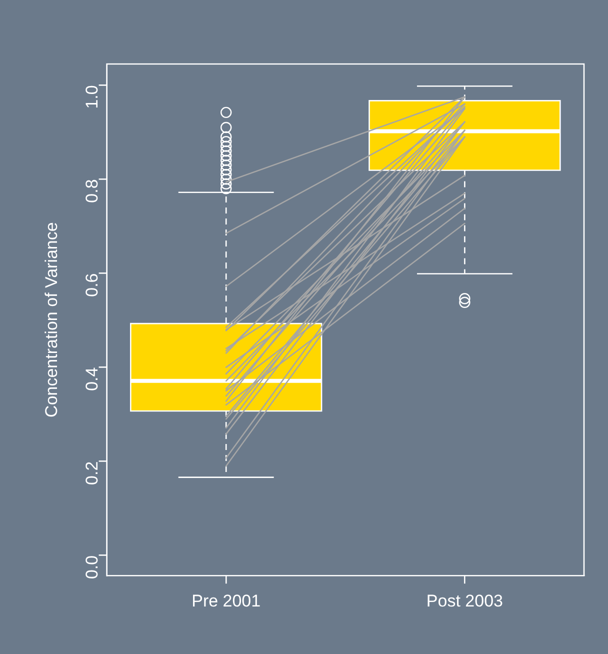 The image size is (608, 654). Describe the element at coordinates (92, 285) in the screenshot. I see `y-tick-label: 0.6` at that location.